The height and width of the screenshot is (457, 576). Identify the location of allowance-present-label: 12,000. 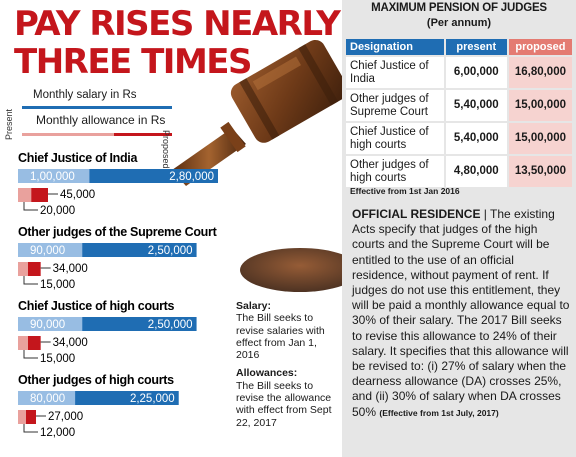
(57, 433).